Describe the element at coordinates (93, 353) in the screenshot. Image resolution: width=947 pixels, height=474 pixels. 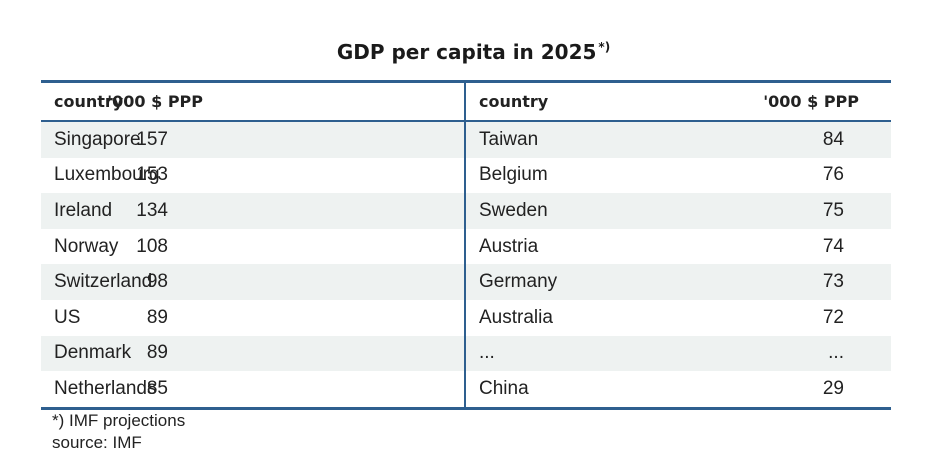
I see `country-cell: Denmark` at that location.